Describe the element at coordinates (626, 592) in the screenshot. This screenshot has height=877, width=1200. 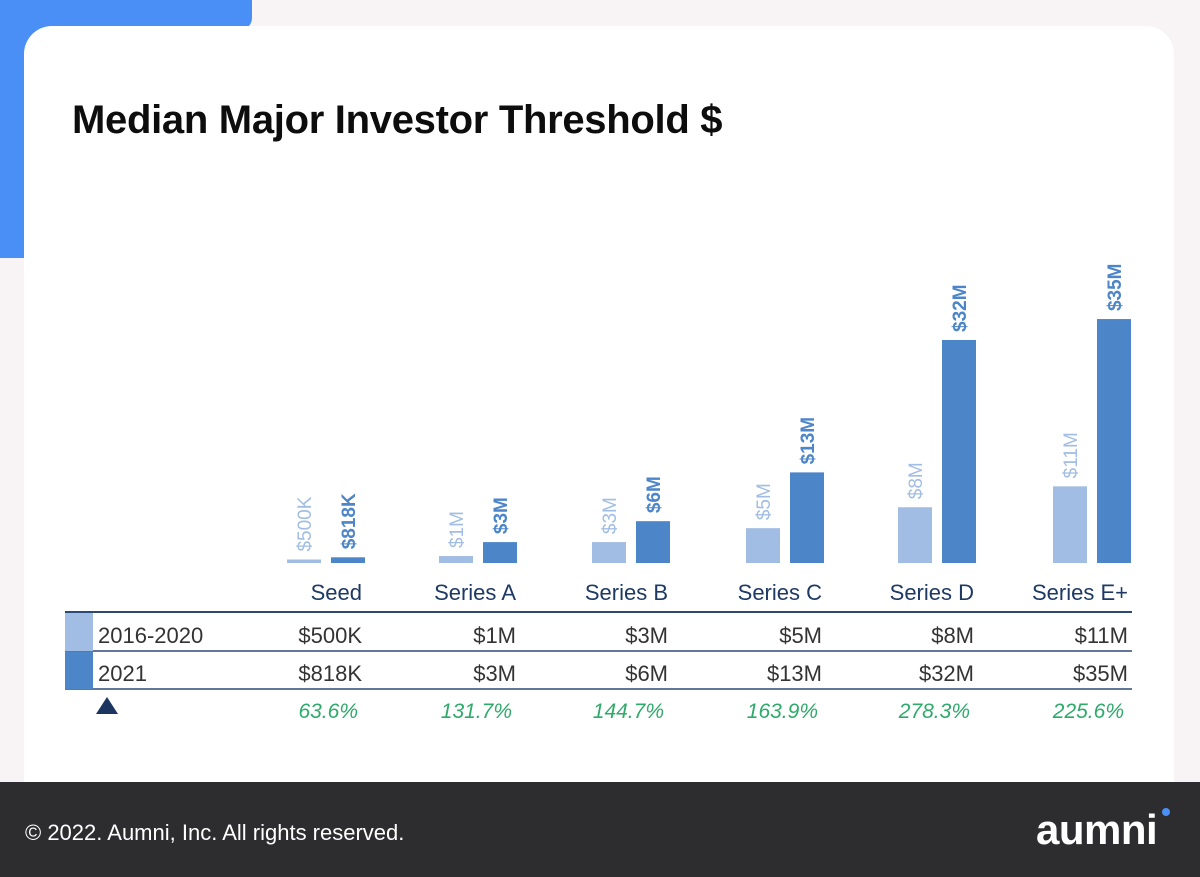
I see `category-label: Series B` at that location.